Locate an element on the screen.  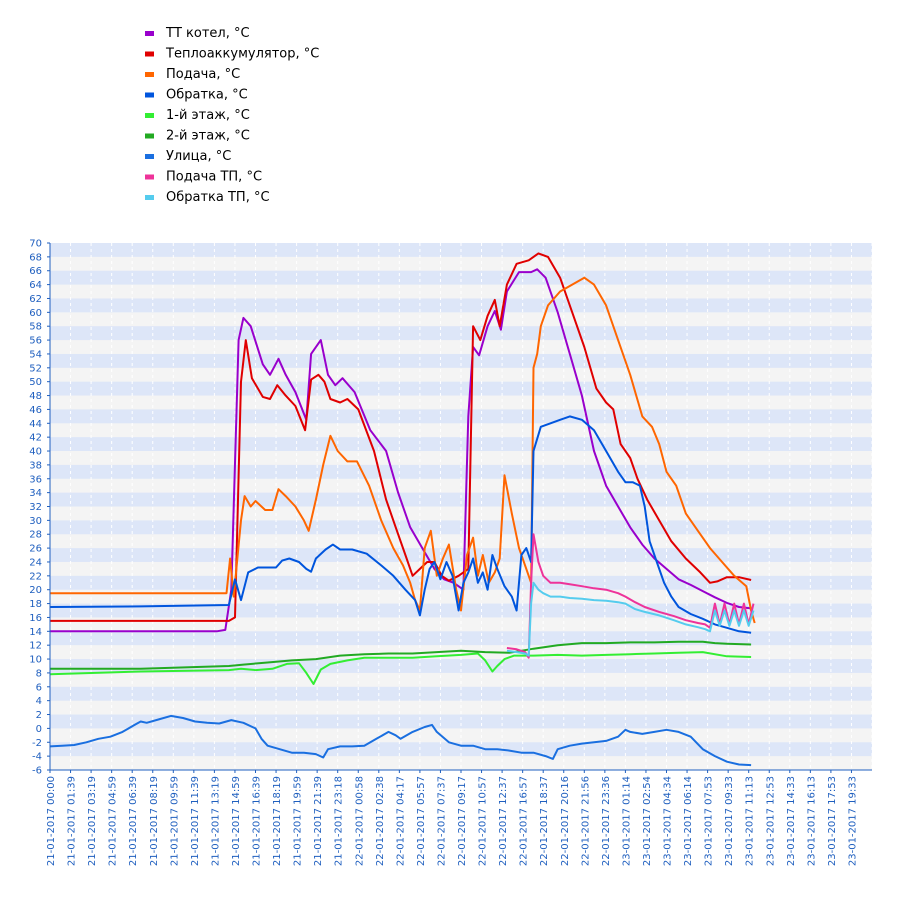
y-tick-label: 48 is located at coordinates (35, 396).